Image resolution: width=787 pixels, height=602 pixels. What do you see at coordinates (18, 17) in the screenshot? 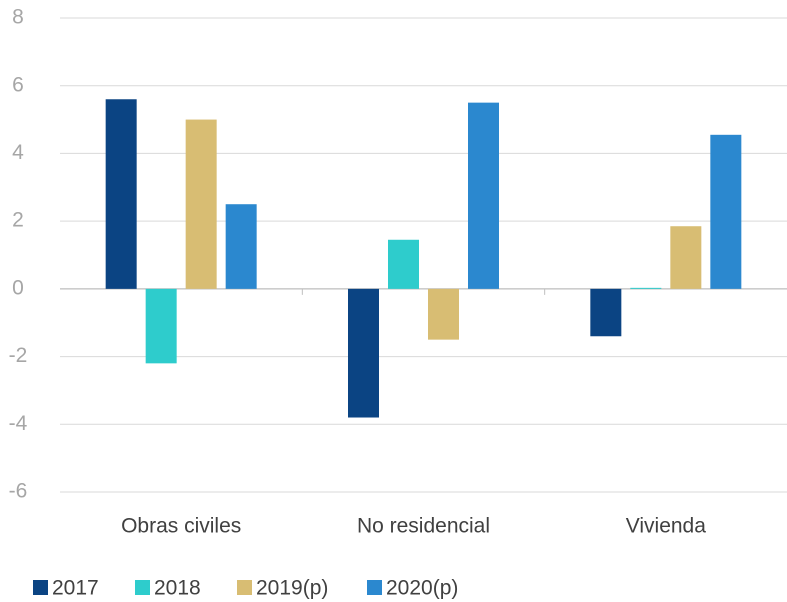
I see `y-tick-label: 8` at bounding box center [18, 17].